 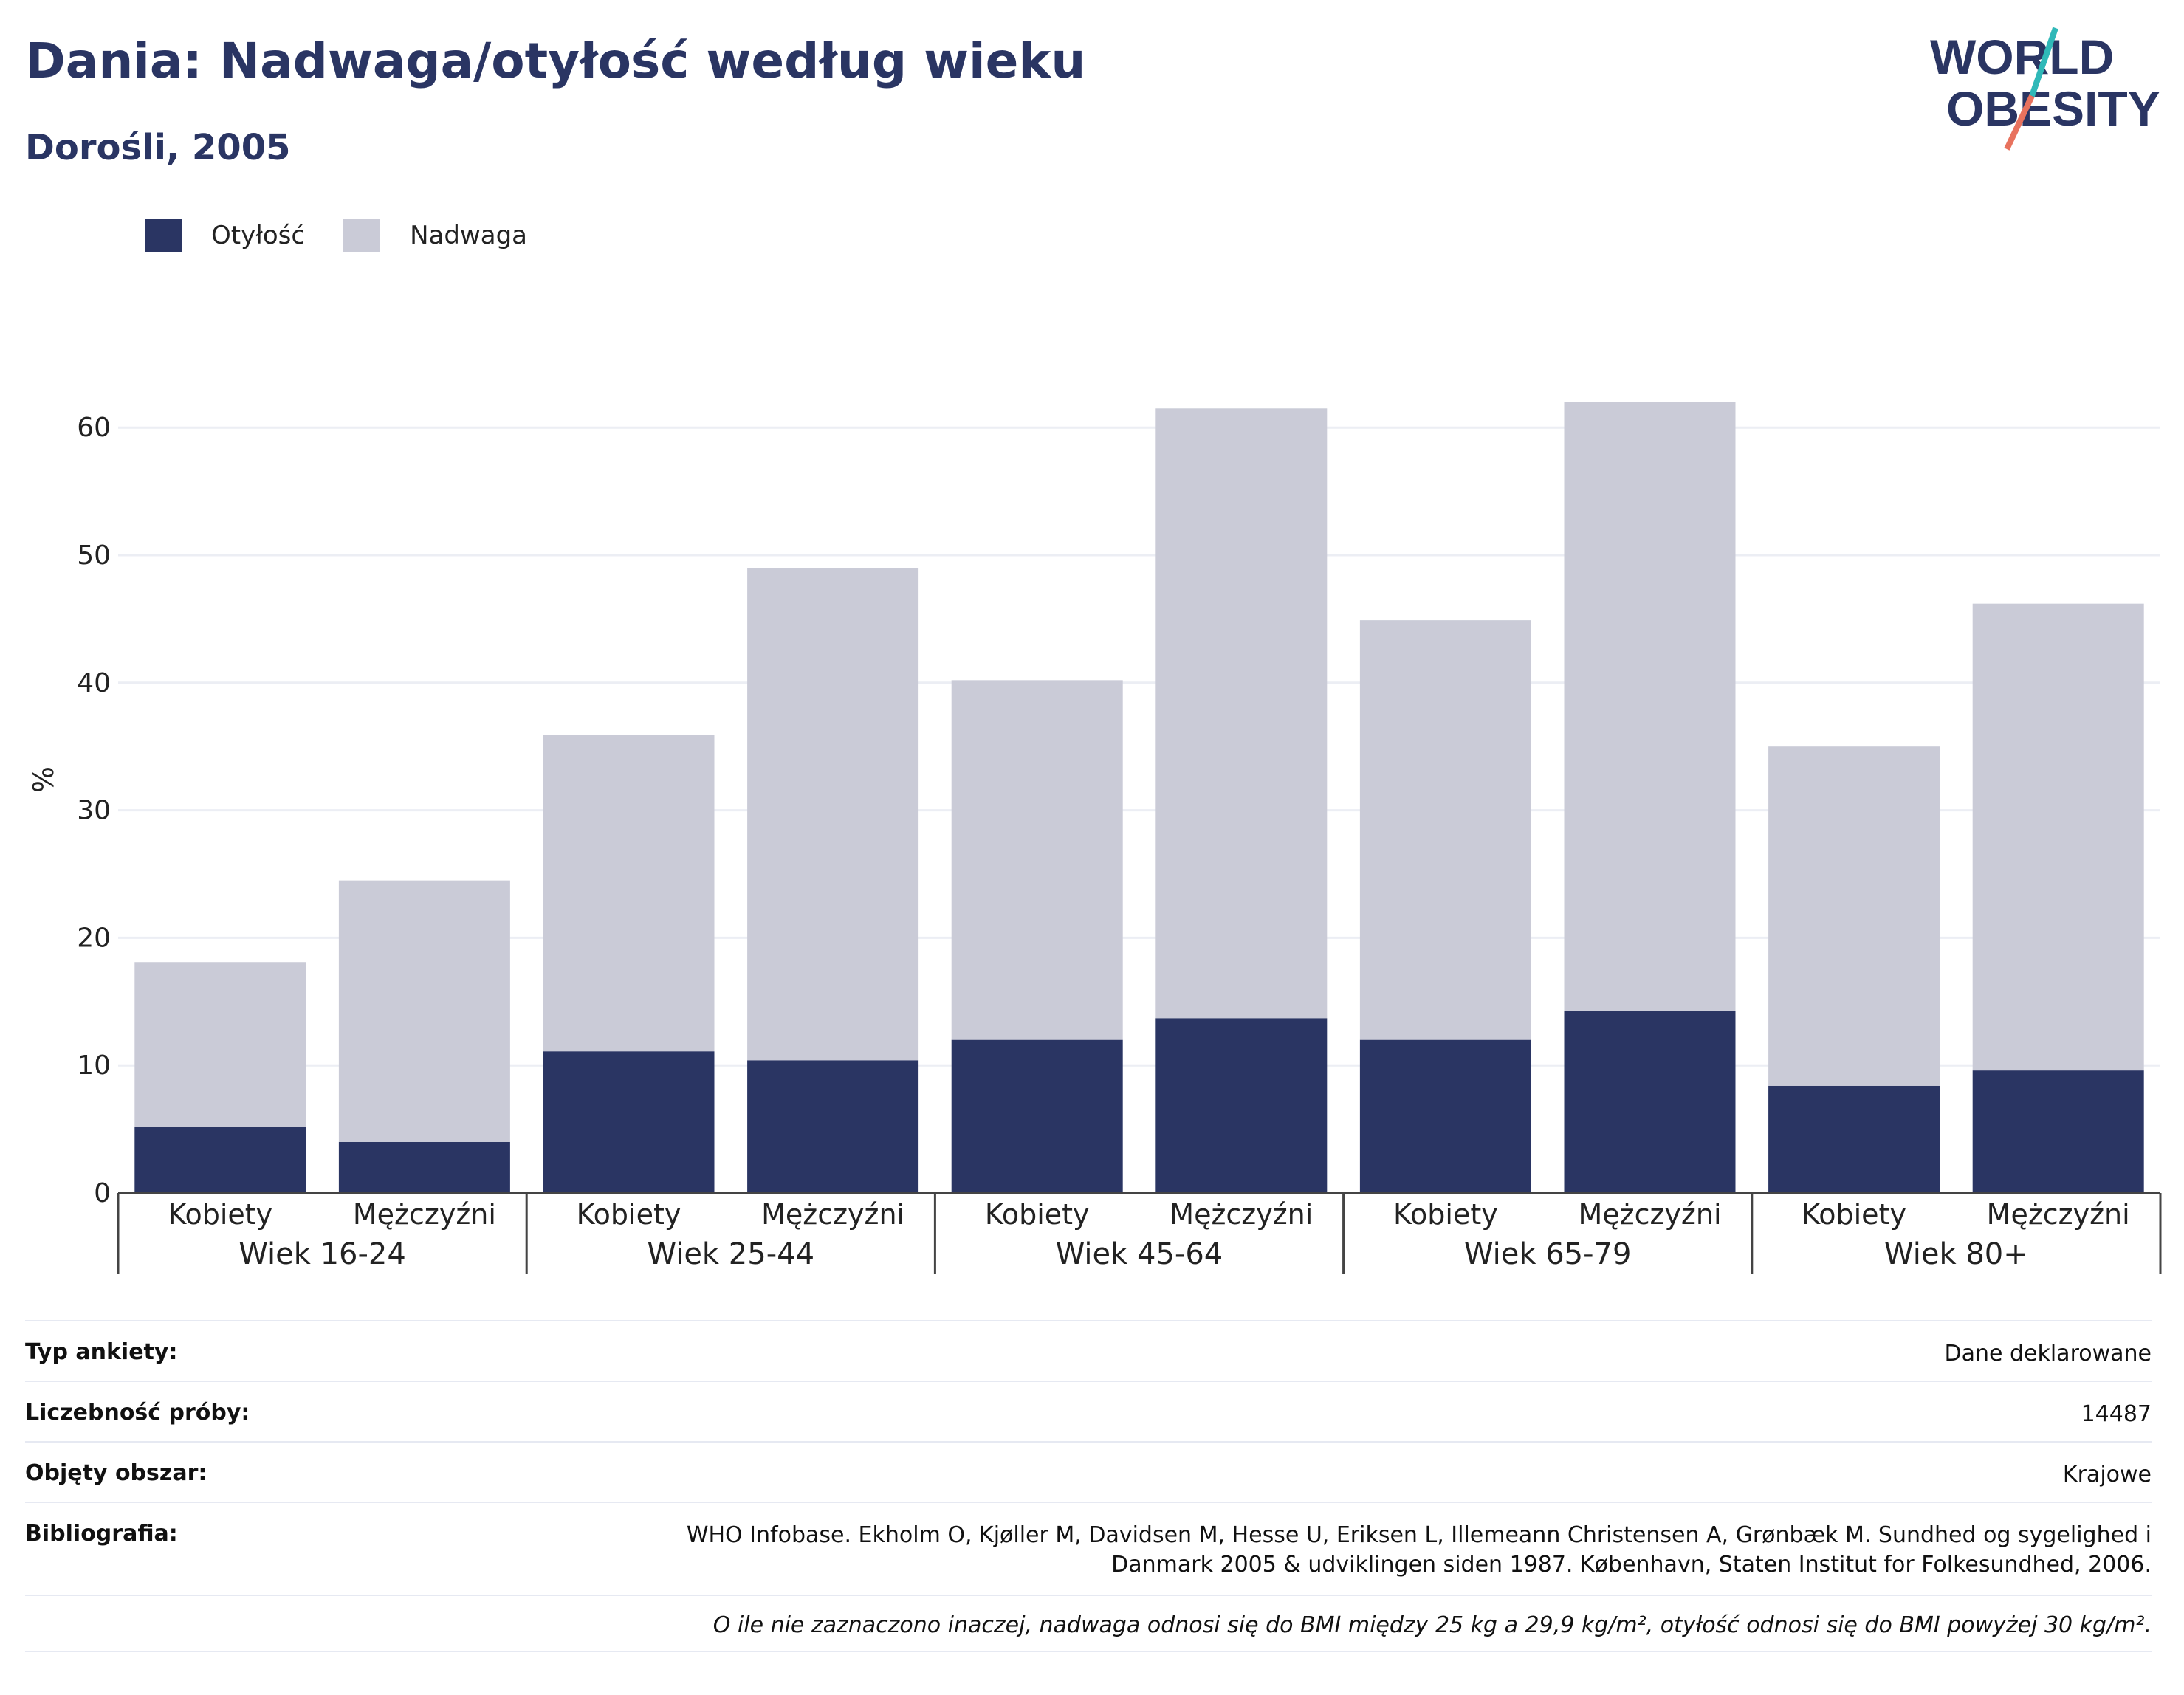 What do you see at coordinates (1140, 1254) in the screenshot?
I see `group-label: Wiek 45-64` at bounding box center [1140, 1254].